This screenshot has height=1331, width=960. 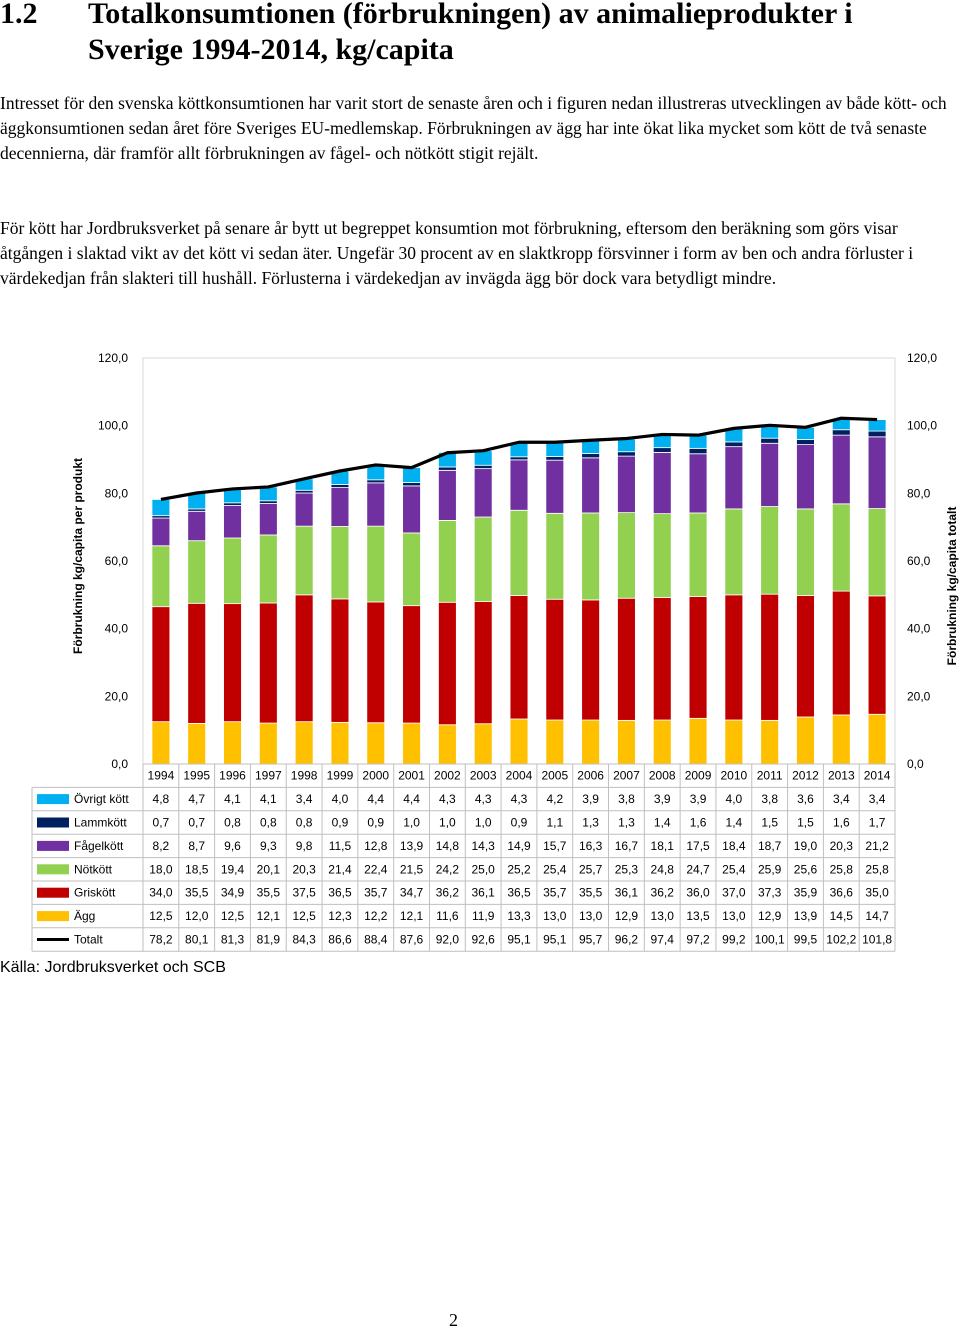 I want to click on x-tick-label: 2013, so click(x=841, y=776).